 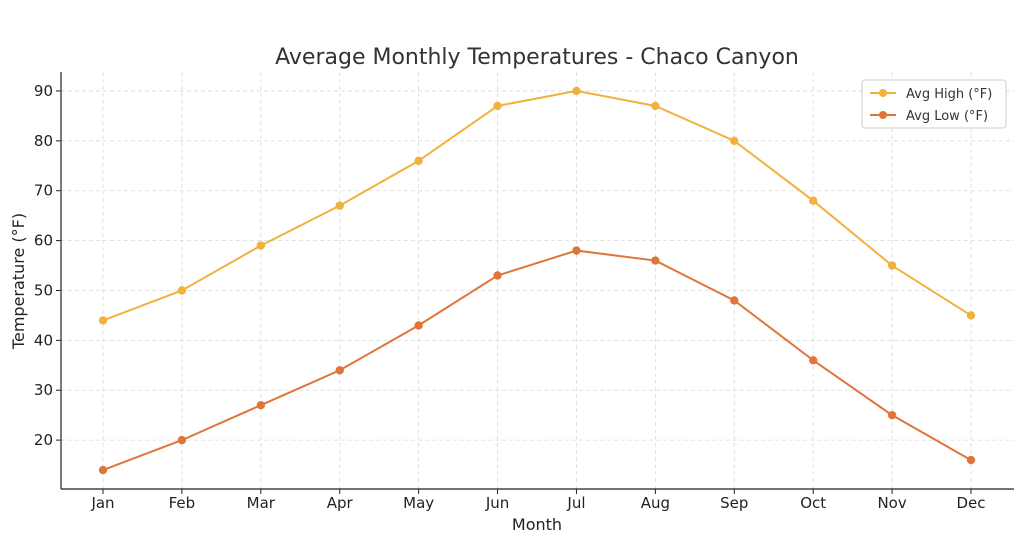 I want to click on y-tick-label: 70, so click(x=43, y=191).